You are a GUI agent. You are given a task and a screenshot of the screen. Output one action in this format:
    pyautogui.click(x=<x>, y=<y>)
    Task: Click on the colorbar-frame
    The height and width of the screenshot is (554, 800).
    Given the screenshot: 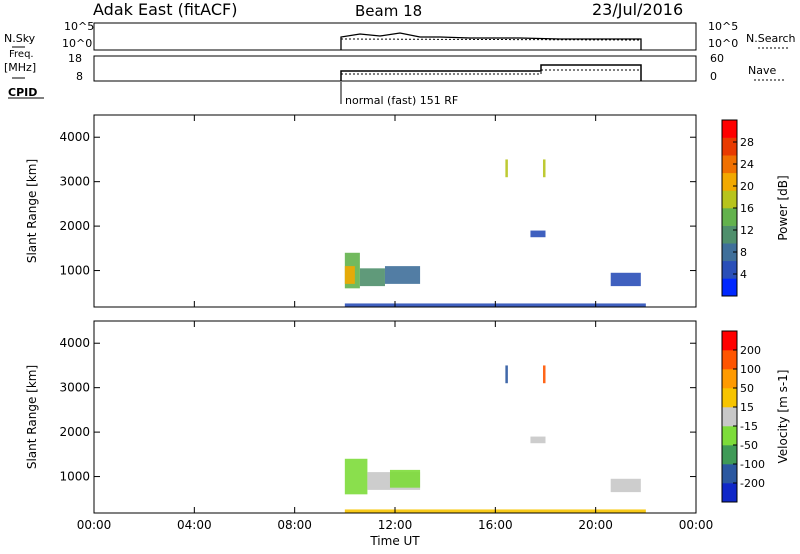 What is the action you would take?
    pyautogui.click(x=729, y=416)
    